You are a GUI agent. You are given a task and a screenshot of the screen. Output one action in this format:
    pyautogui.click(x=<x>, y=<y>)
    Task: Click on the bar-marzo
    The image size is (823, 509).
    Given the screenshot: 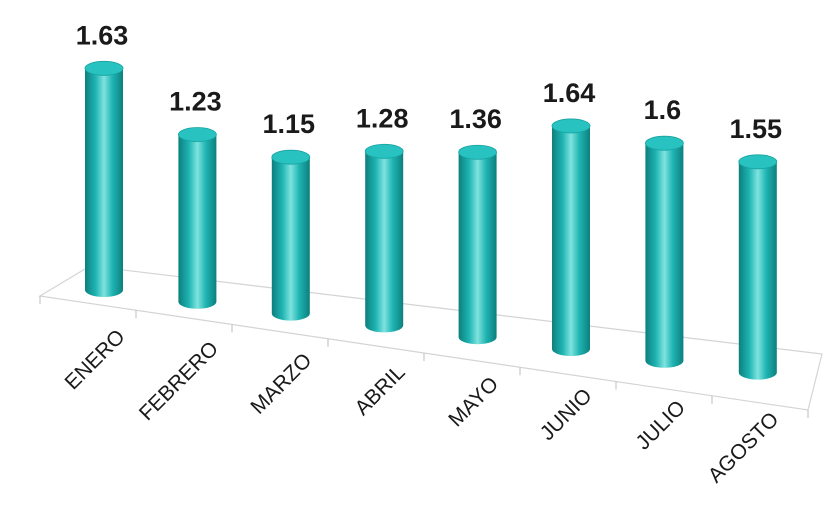 What is the action you would take?
    pyautogui.click(x=291, y=235)
    